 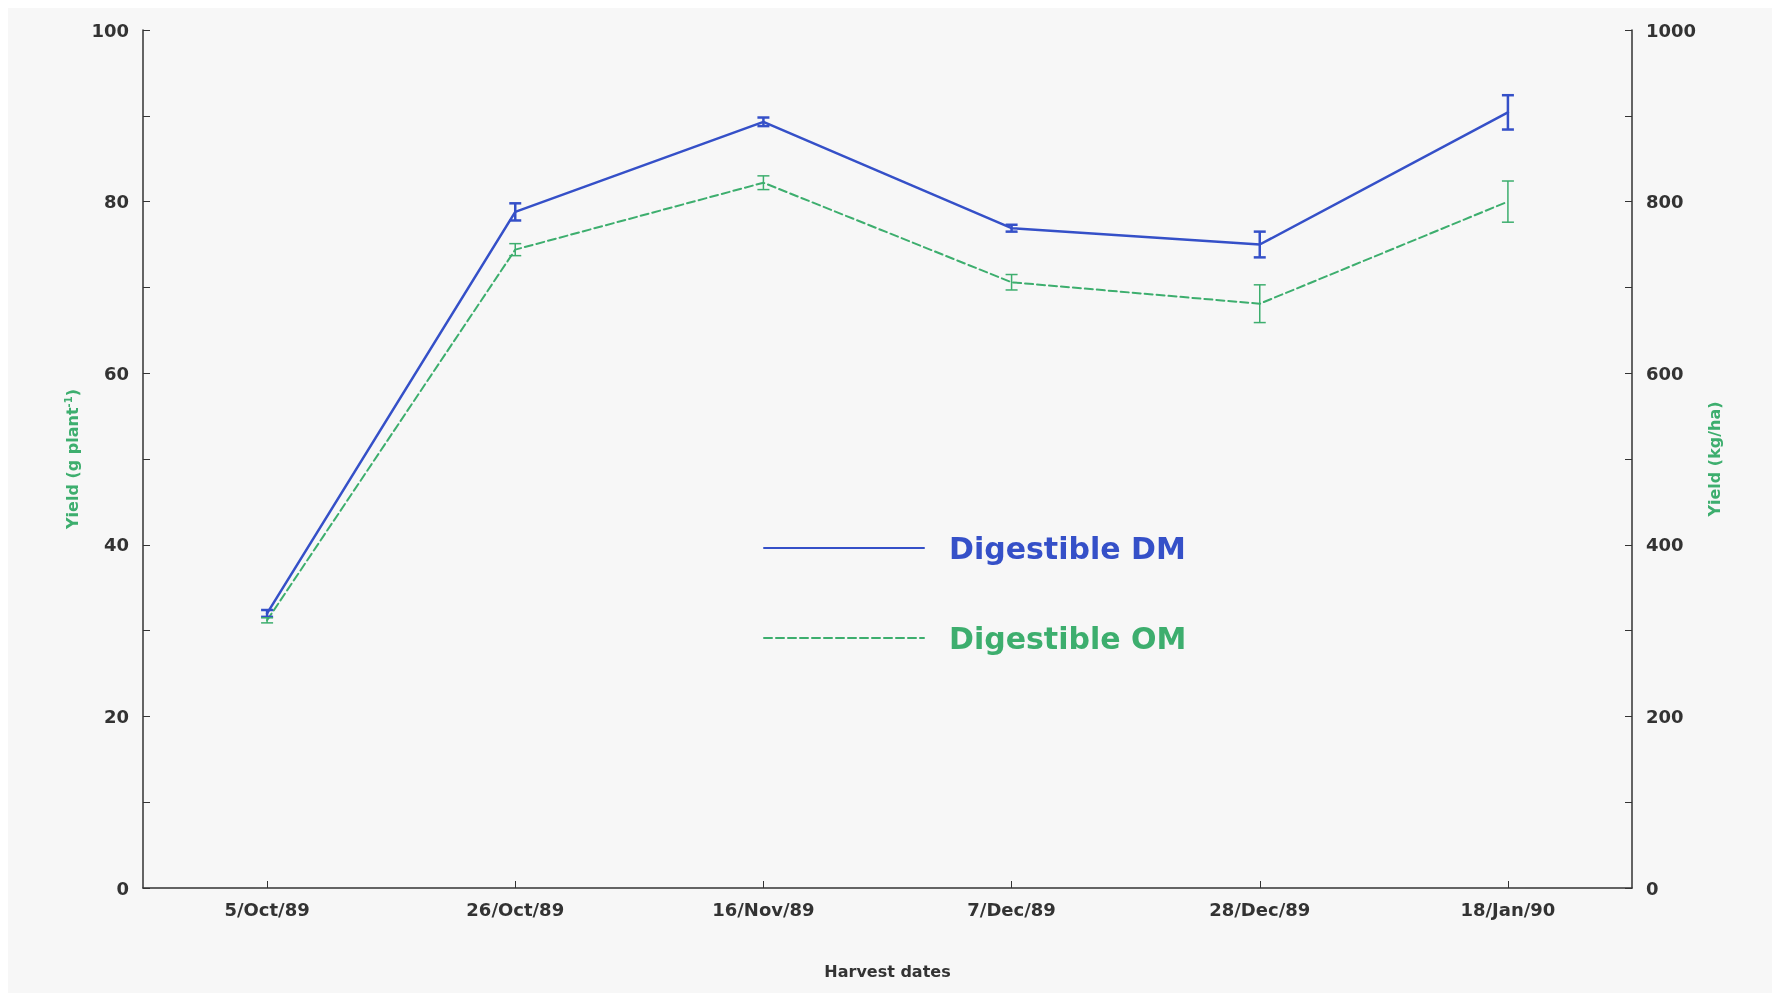 I want to click on y-tick-label: 100, so click(x=110, y=30).